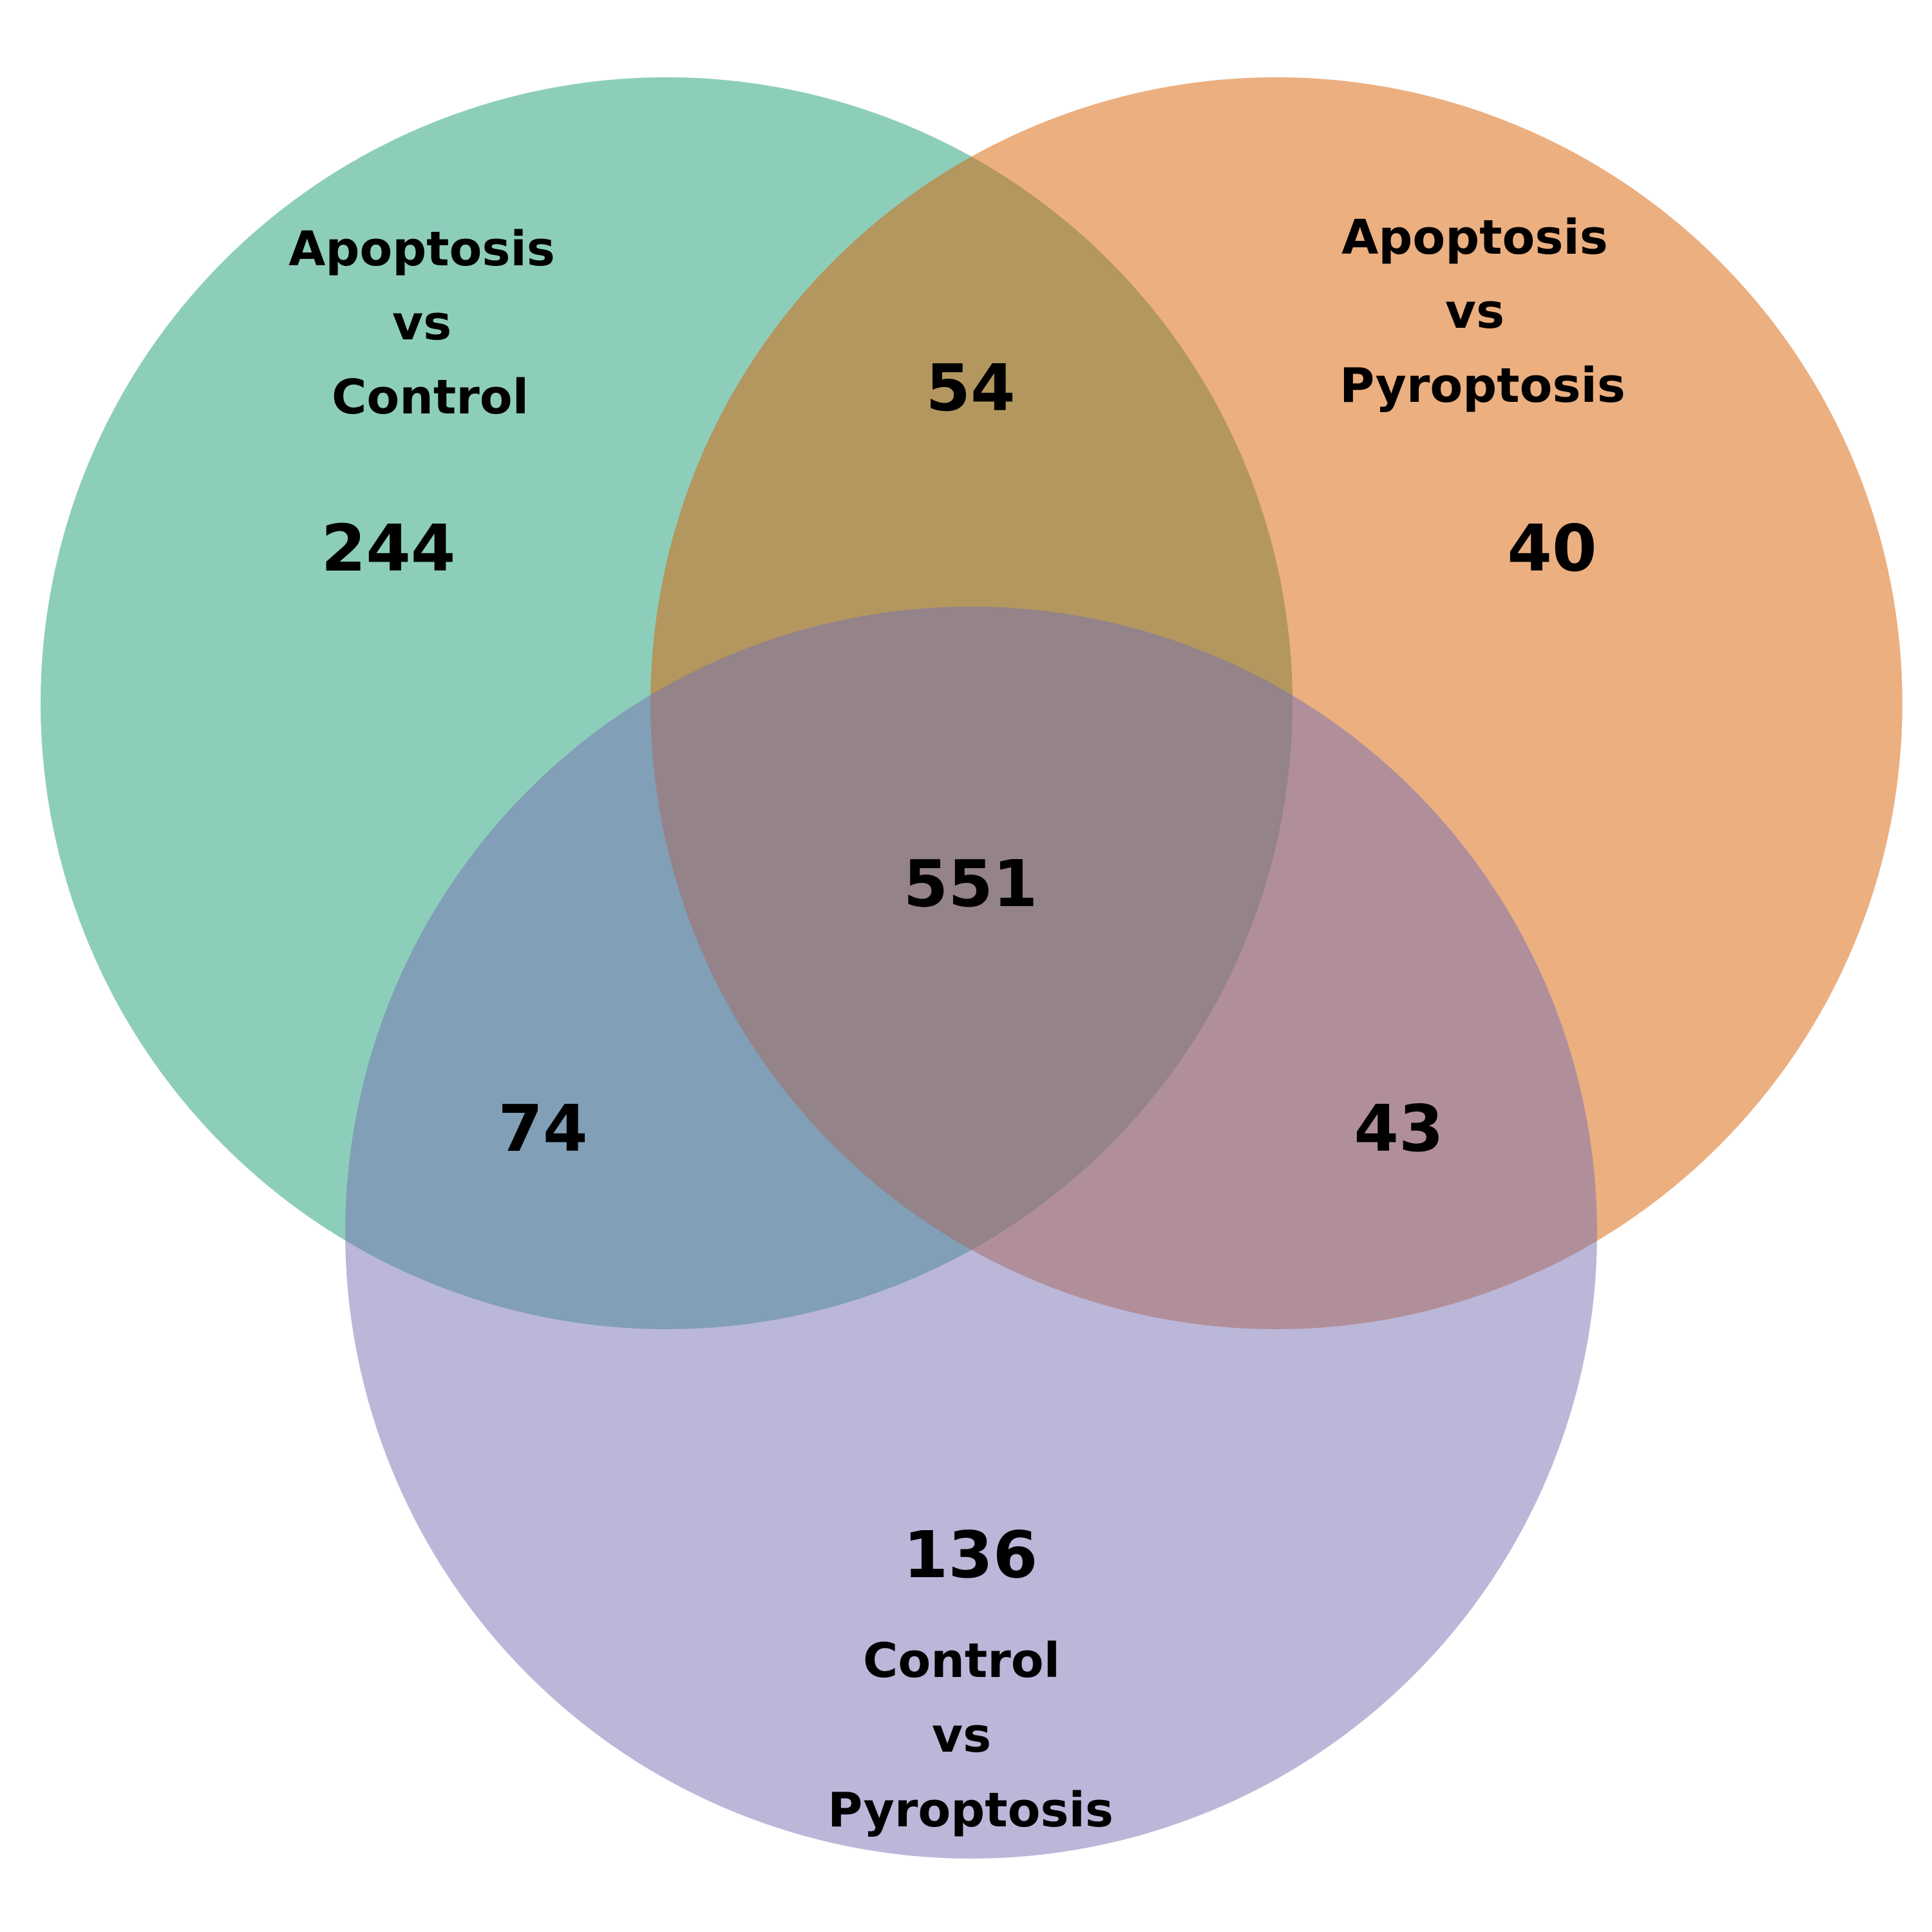 The image size is (1932, 1932). What do you see at coordinates (971, 884) in the screenshot?
I see `region-count-abc: 551` at bounding box center [971, 884].